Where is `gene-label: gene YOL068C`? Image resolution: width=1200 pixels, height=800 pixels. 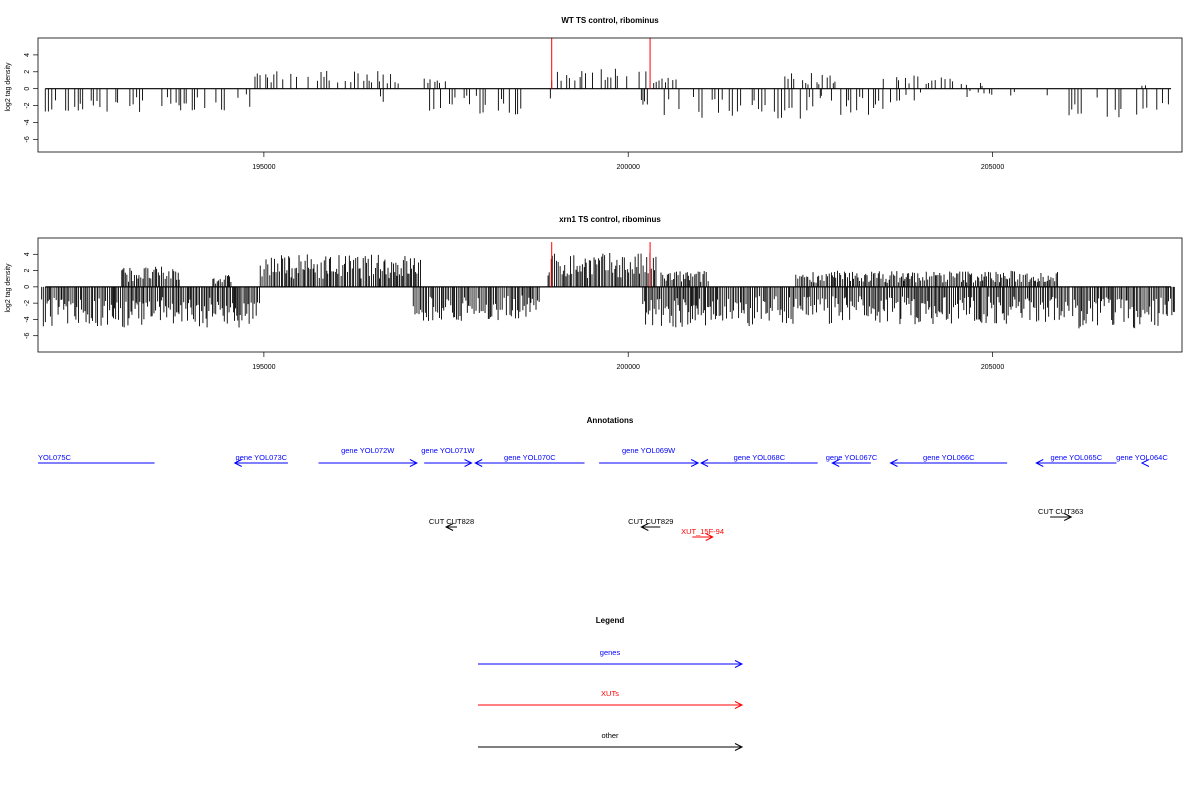
gene-label: gene YOL068C is located at coordinates (760, 457).